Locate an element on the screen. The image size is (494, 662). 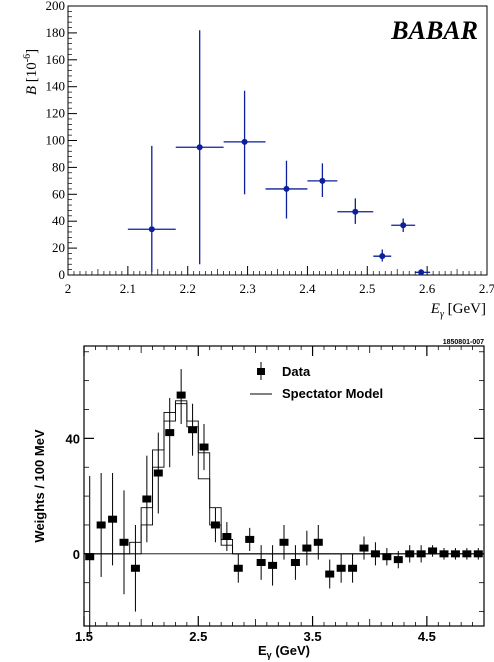
top-x-tick-label: 2.4 is located at coordinates (307, 288).